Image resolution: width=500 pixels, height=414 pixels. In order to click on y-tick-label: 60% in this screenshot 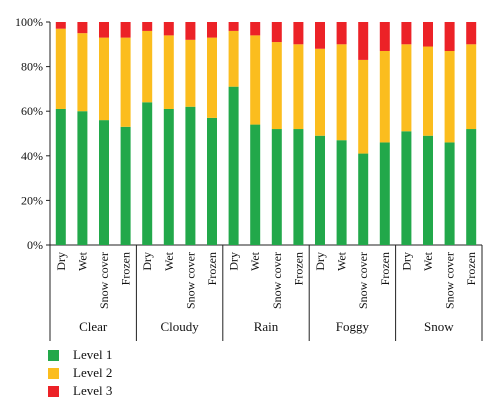, I will do `click(32, 111)`.